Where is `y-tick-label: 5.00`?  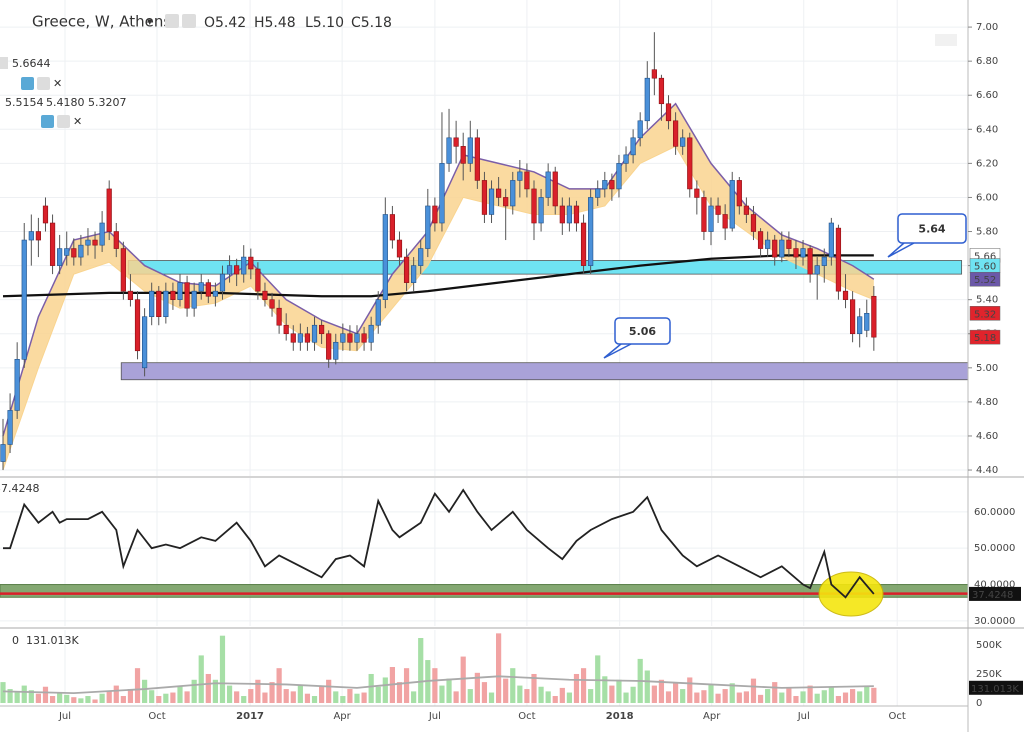 y-tick-label: 5.00 is located at coordinates (987, 368).